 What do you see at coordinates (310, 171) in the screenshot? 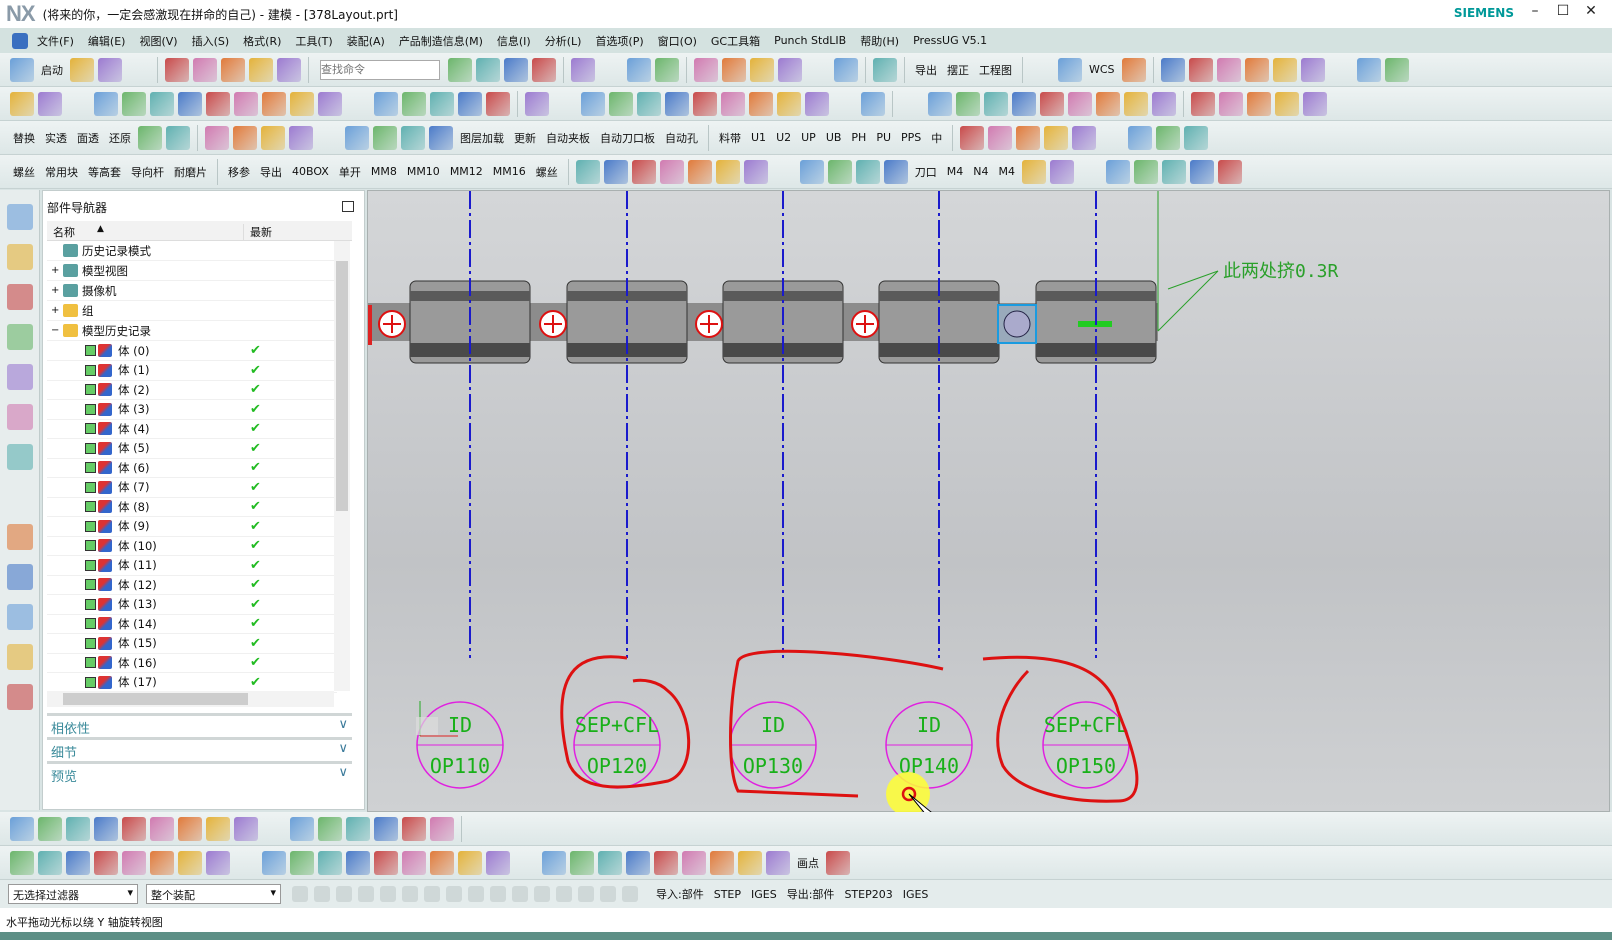
I see `tool-button: 40BOX` at bounding box center [310, 171].